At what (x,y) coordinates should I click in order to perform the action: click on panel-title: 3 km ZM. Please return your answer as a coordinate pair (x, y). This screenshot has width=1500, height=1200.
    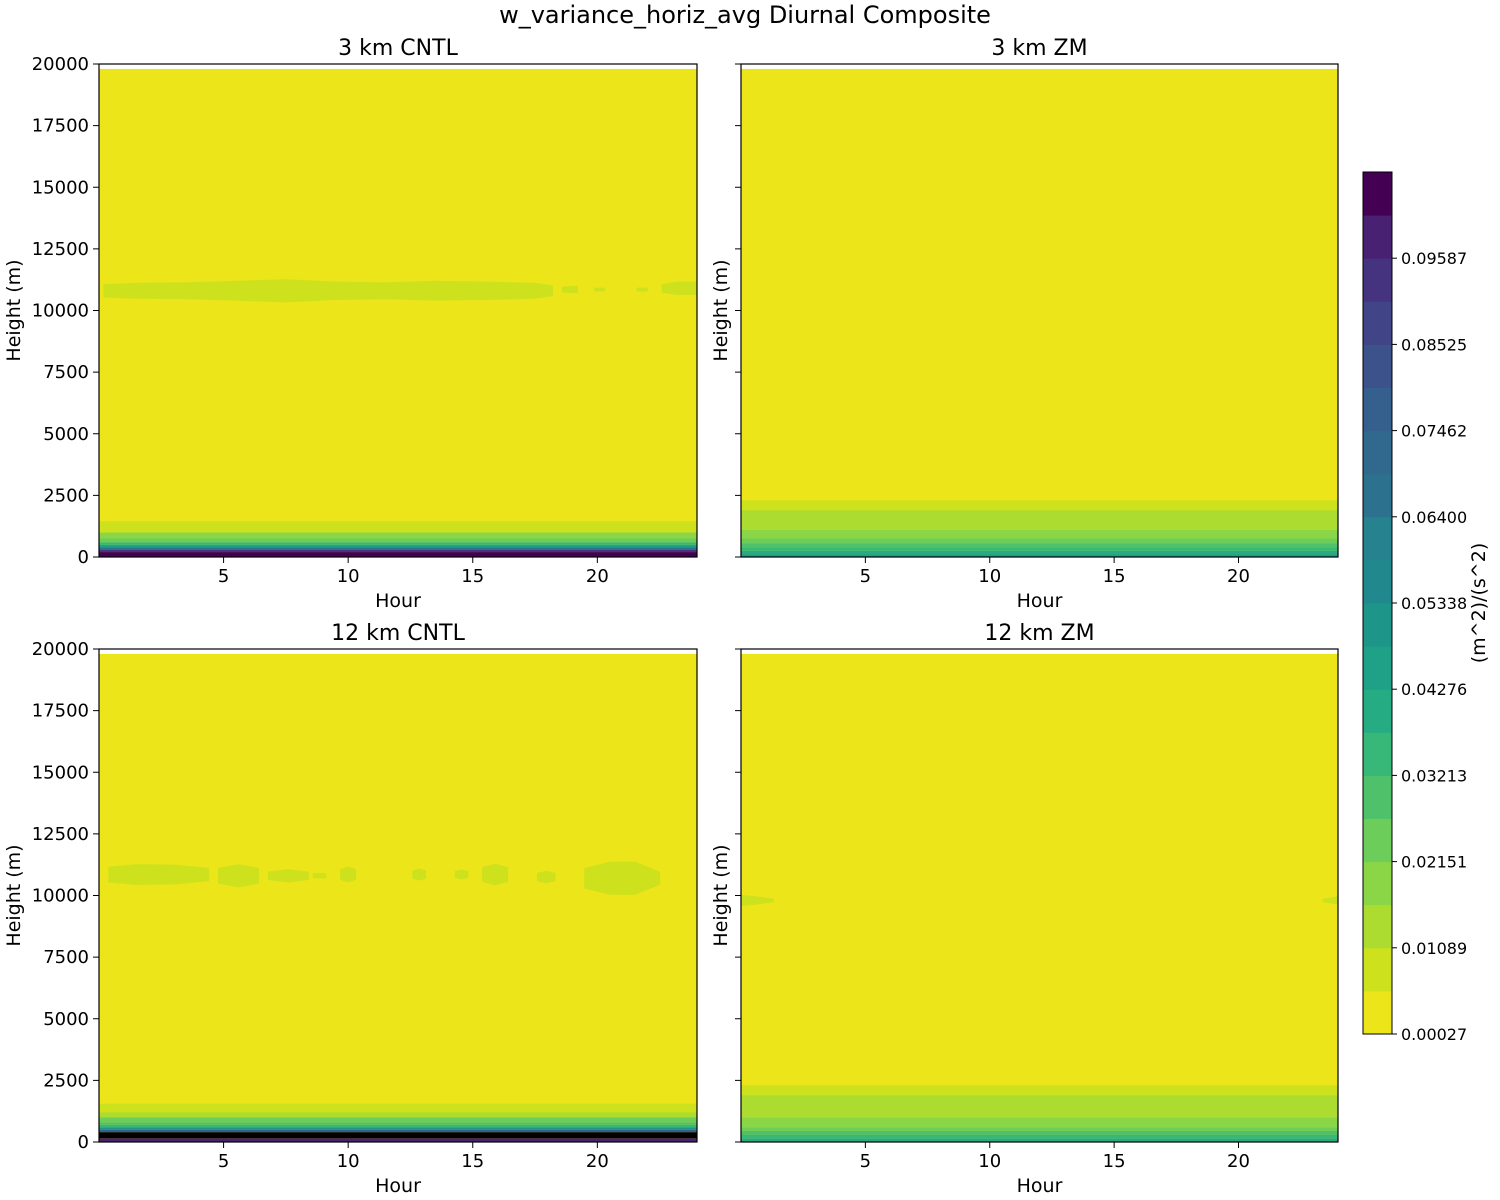
    Looking at the image, I should click on (1039, 48).